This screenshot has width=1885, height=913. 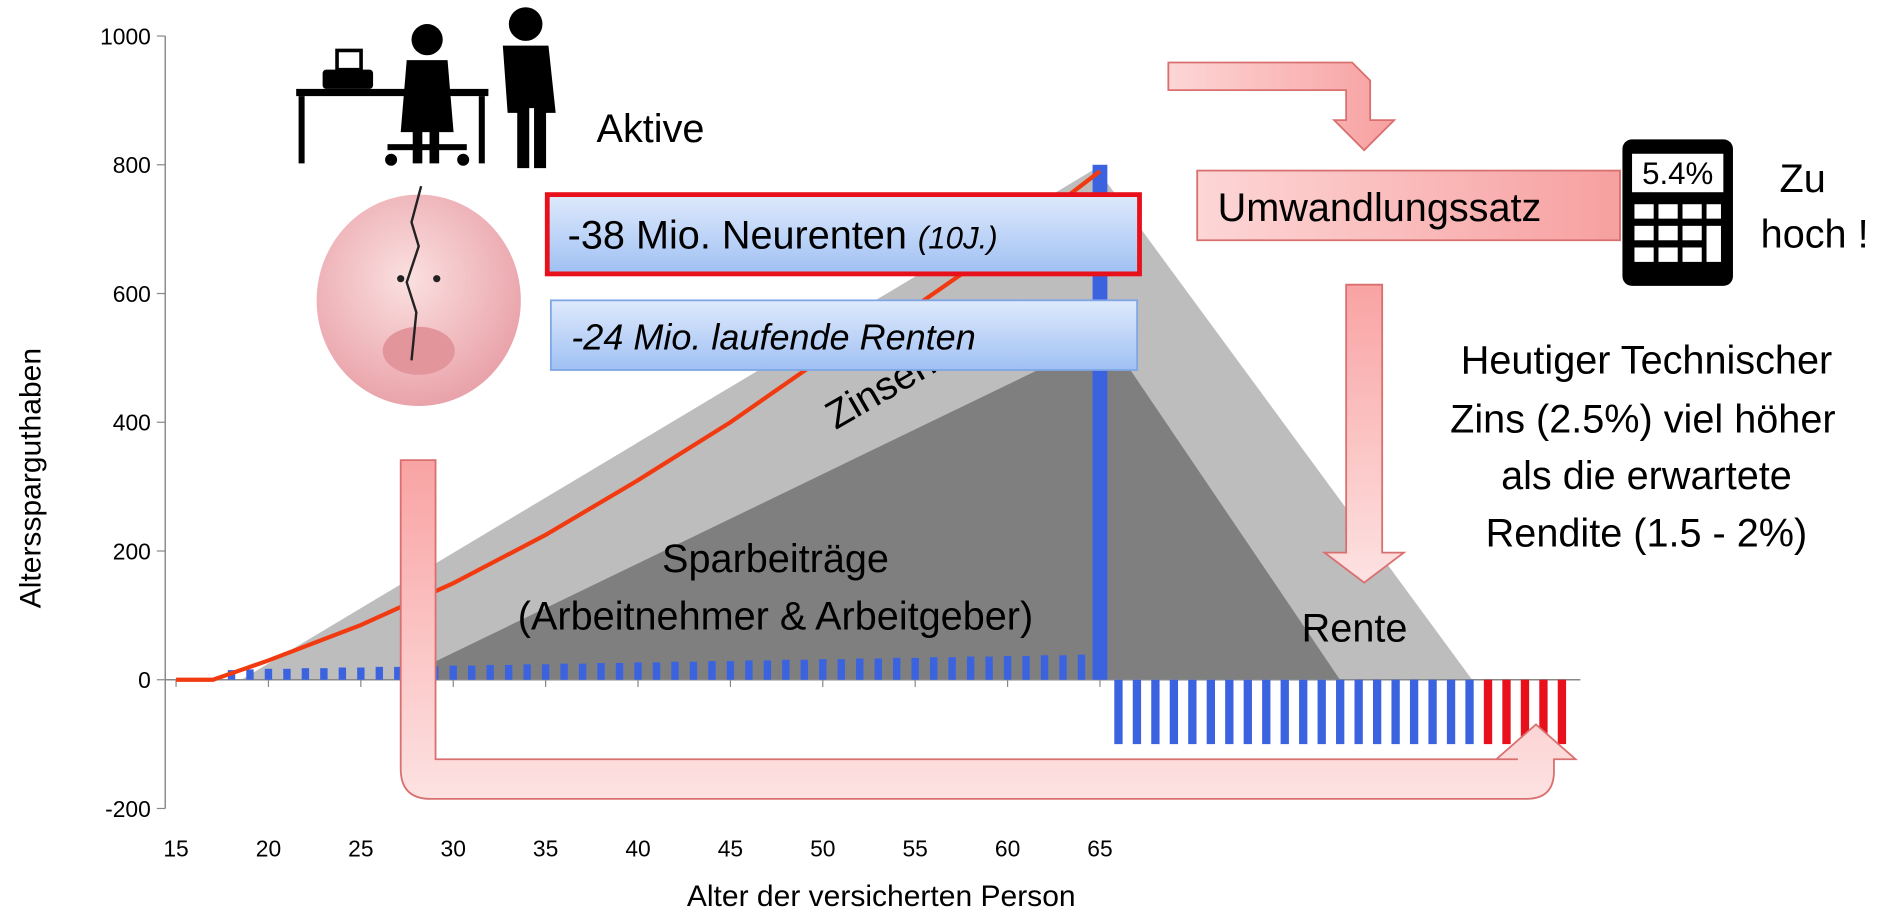 I want to click on x-tick-label: 60, so click(x=1007, y=849).